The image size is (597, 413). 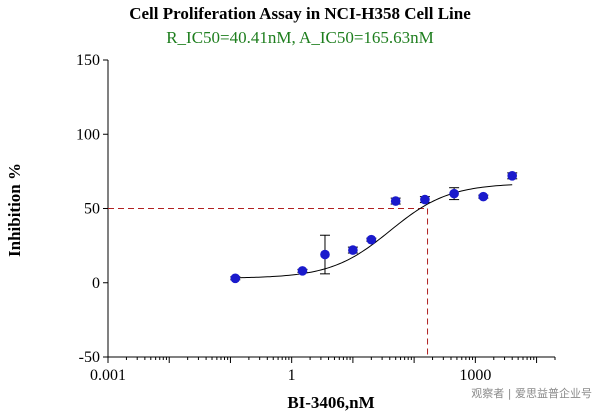 I want to click on fit-curve, so click(x=374, y=231).